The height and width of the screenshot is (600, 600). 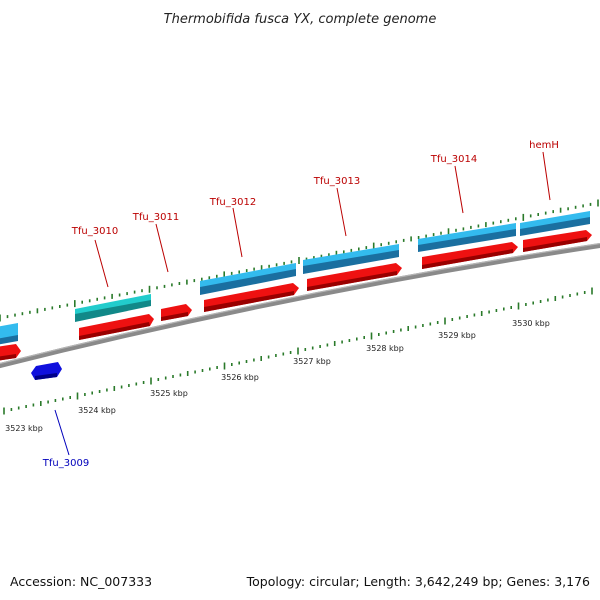 I want to click on gene-label-Tfu_3014: Tfu_3014, so click(x=453, y=159).